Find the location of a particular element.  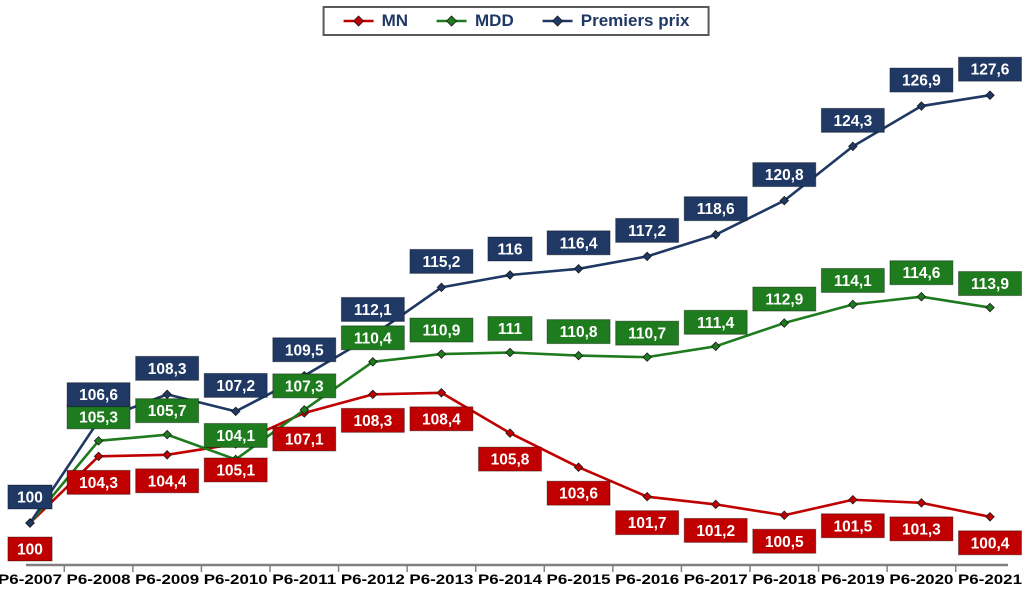

premiers-prix-series-marker-icon is located at coordinates (557, 21).